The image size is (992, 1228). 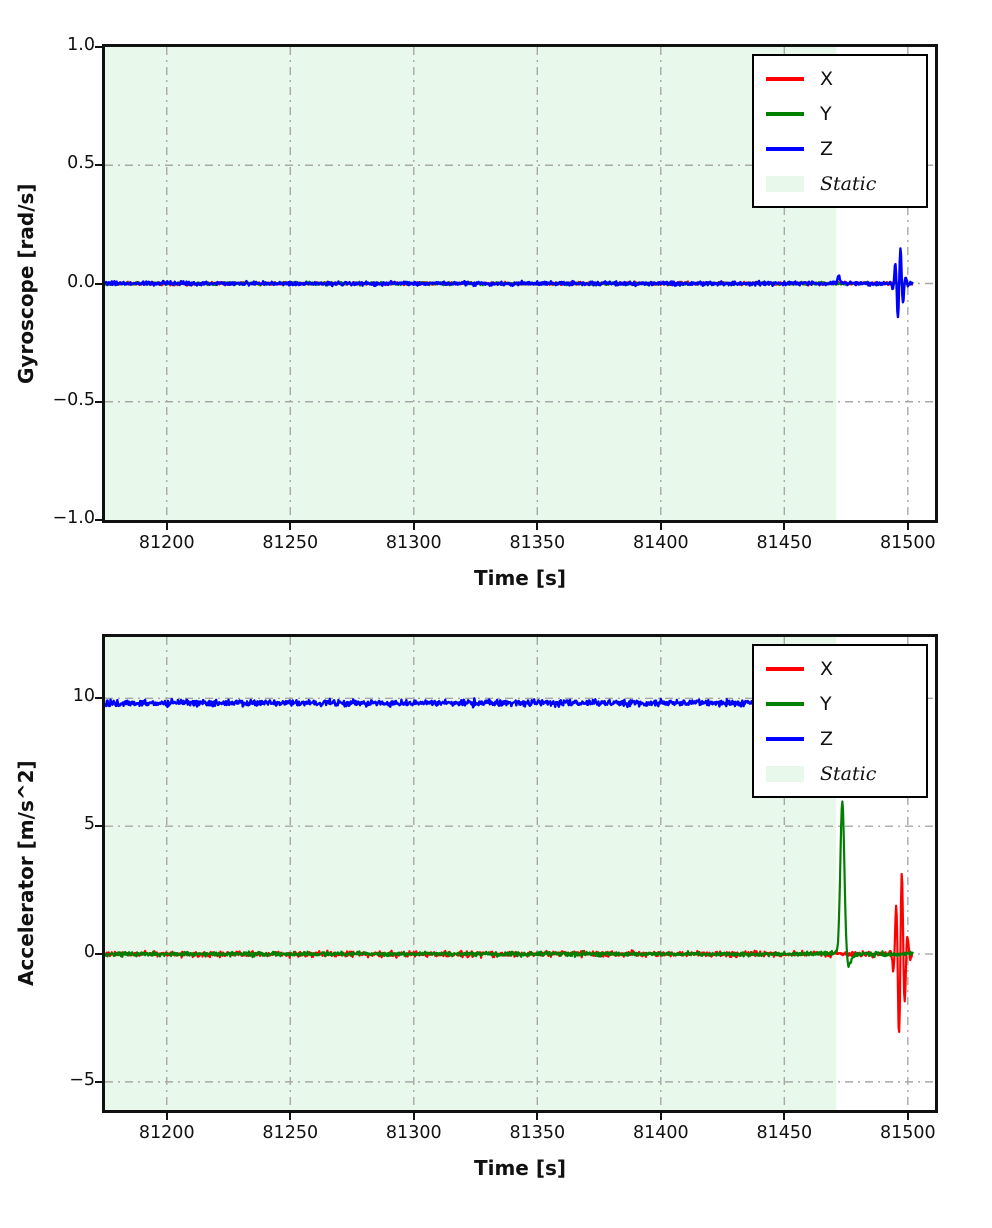 I want to click on y-tick-label: 0.0, so click(x=81, y=281).